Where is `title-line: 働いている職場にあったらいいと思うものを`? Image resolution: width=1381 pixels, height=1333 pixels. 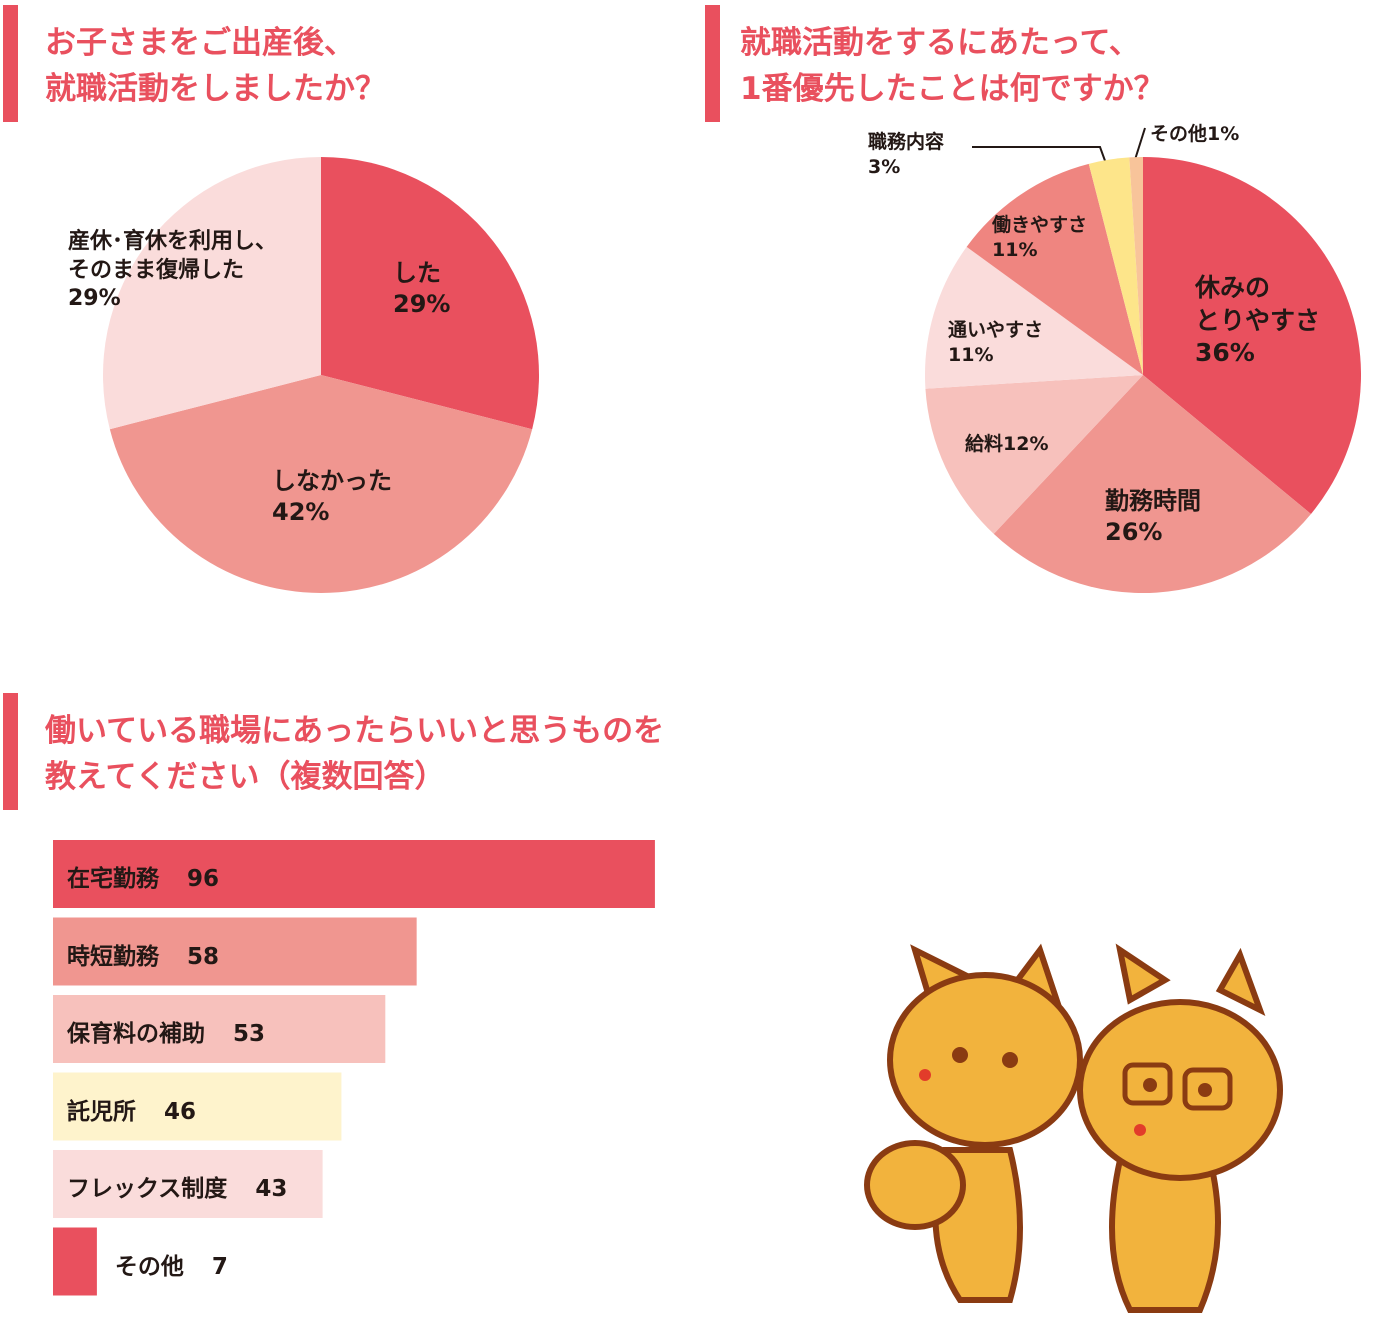
title-line: 働いている職場にあったらいいと思うものを is located at coordinates (355, 731).